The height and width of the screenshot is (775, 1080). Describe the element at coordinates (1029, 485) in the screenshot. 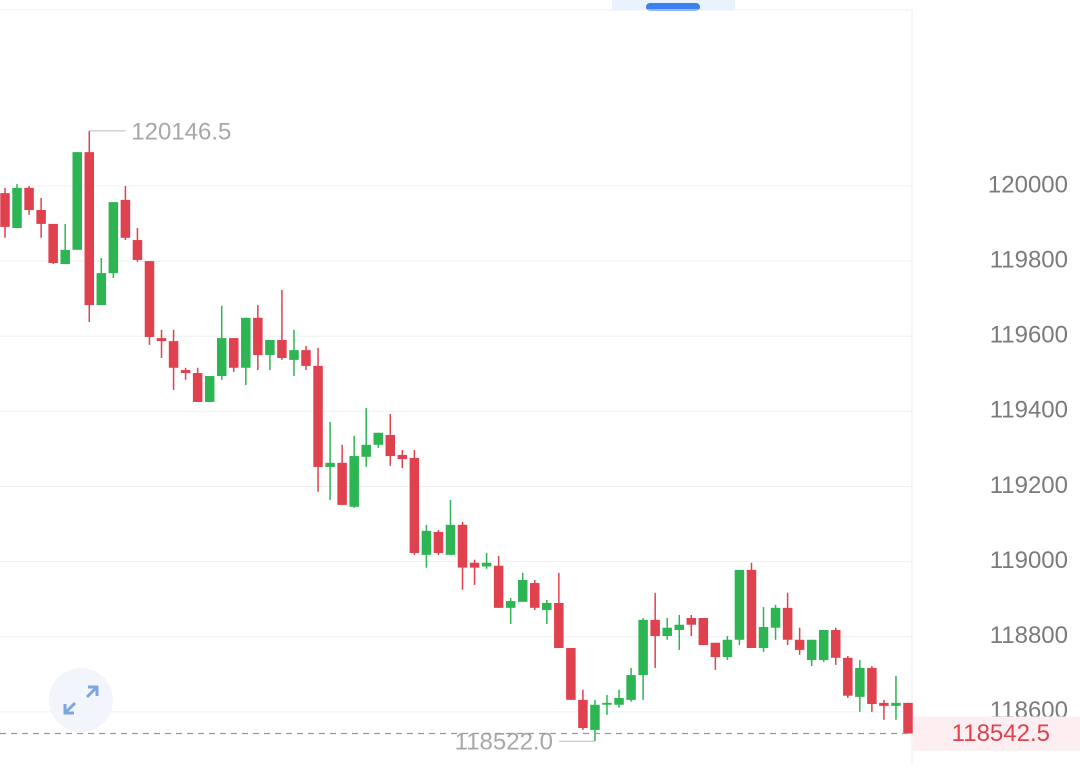

I see `y-tick-label: 119200` at that location.